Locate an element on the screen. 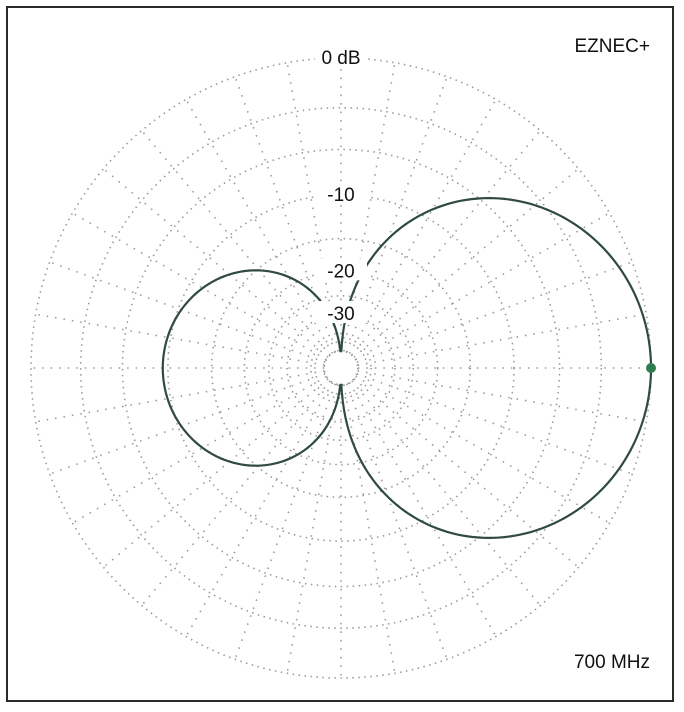  ring-label-3: -30 is located at coordinates (340, 314).